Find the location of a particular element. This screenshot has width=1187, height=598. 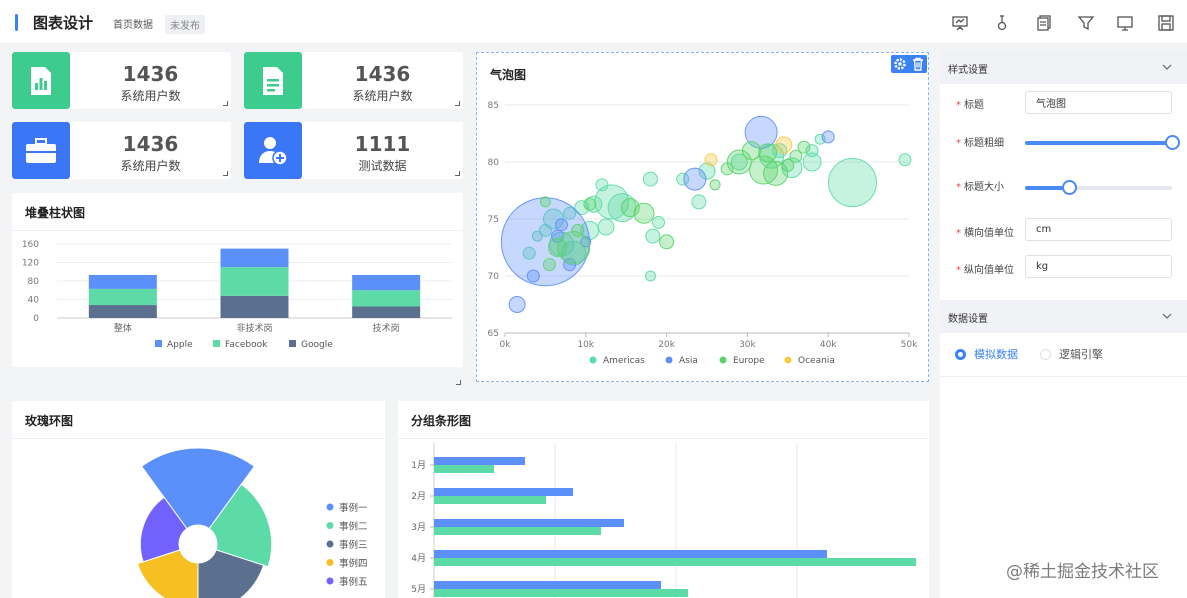

section-title: 样式设置 is located at coordinates (968, 70).